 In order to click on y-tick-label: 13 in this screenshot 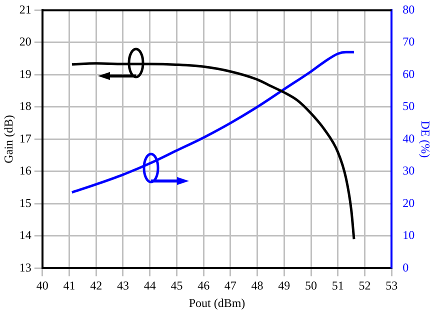, I will do `click(25, 267)`.